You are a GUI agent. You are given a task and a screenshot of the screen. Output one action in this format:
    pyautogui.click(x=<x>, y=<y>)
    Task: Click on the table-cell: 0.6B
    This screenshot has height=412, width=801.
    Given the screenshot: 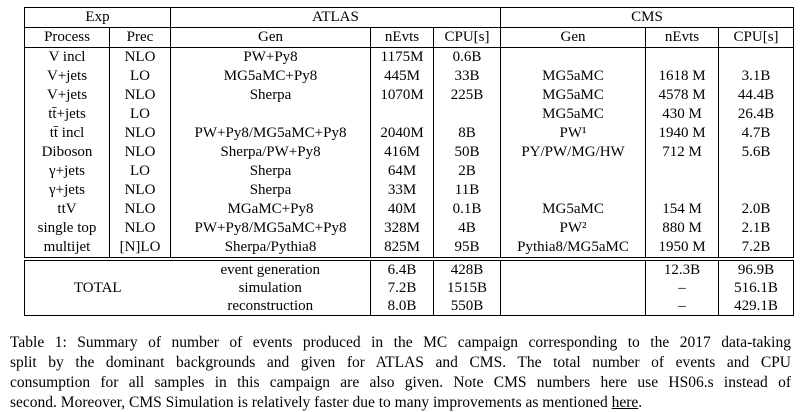 What is the action you would take?
    pyautogui.click(x=467, y=57)
    